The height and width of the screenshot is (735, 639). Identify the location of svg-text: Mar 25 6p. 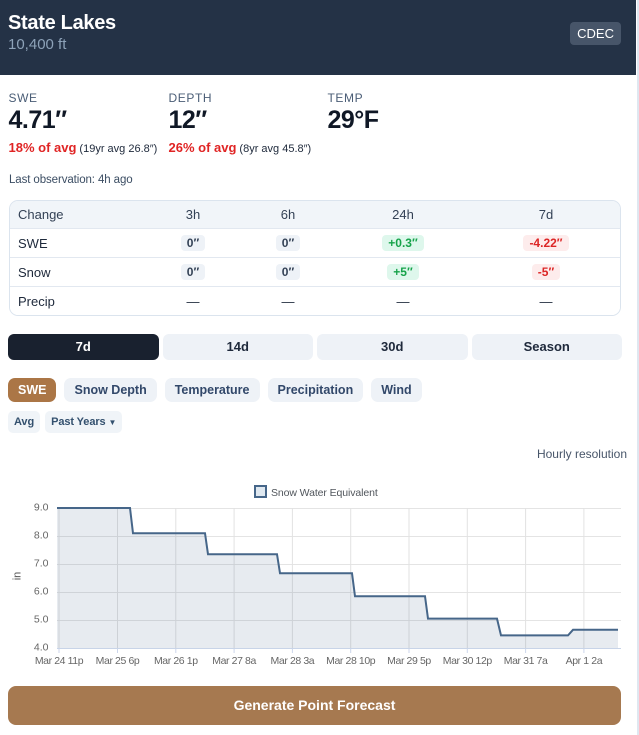
(118, 661).